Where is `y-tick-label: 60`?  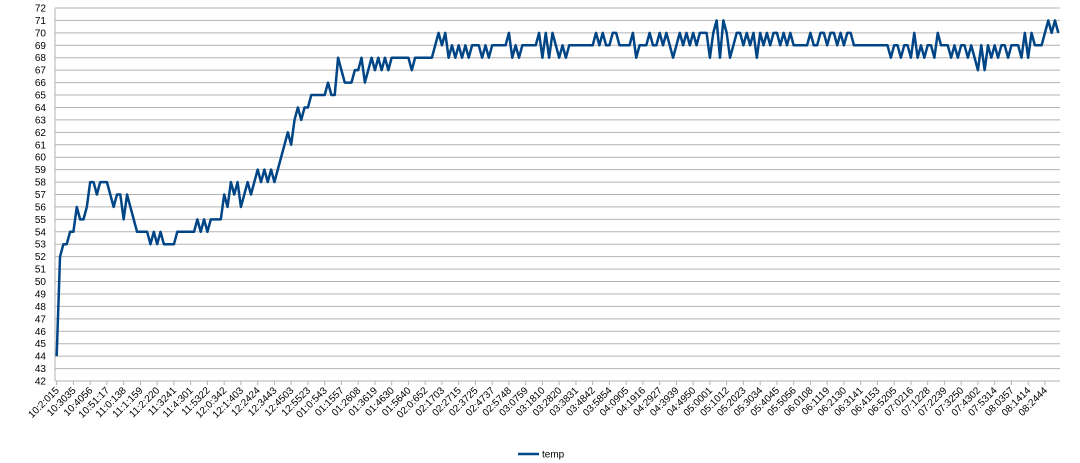 y-tick-label: 60 is located at coordinates (41, 158).